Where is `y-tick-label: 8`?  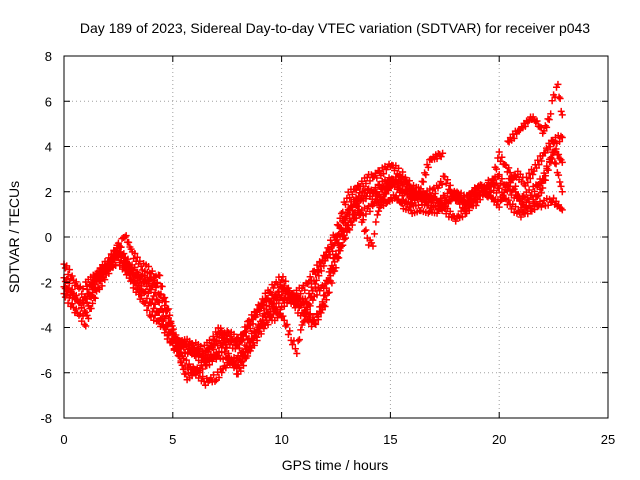
y-tick-label: 8 is located at coordinates (48, 56).